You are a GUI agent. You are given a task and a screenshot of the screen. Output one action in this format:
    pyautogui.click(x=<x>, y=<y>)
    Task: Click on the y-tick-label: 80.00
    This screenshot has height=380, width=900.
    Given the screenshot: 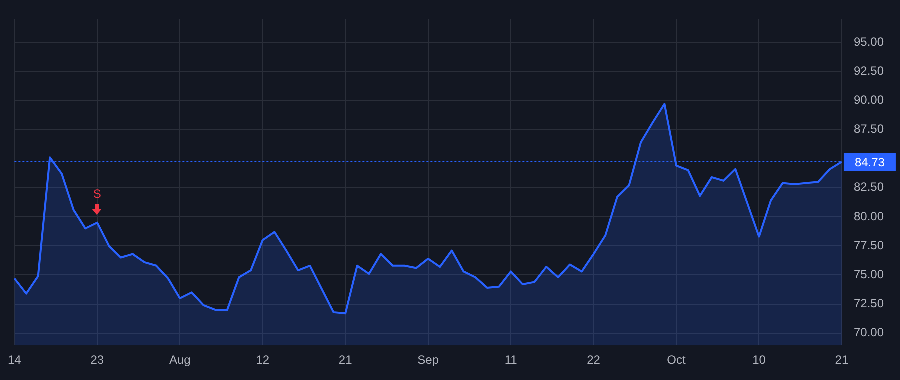 What is the action you would take?
    pyautogui.click(x=869, y=216)
    